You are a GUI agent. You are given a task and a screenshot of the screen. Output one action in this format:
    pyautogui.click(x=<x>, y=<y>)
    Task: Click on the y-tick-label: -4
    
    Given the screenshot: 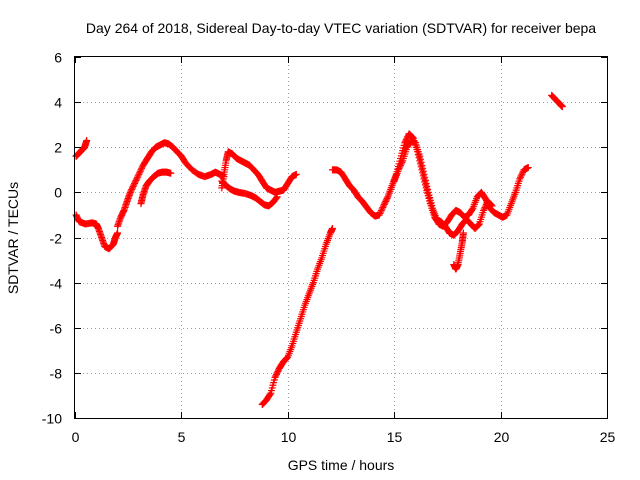 What is the action you would take?
    pyautogui.click(x=56, y=284)
    